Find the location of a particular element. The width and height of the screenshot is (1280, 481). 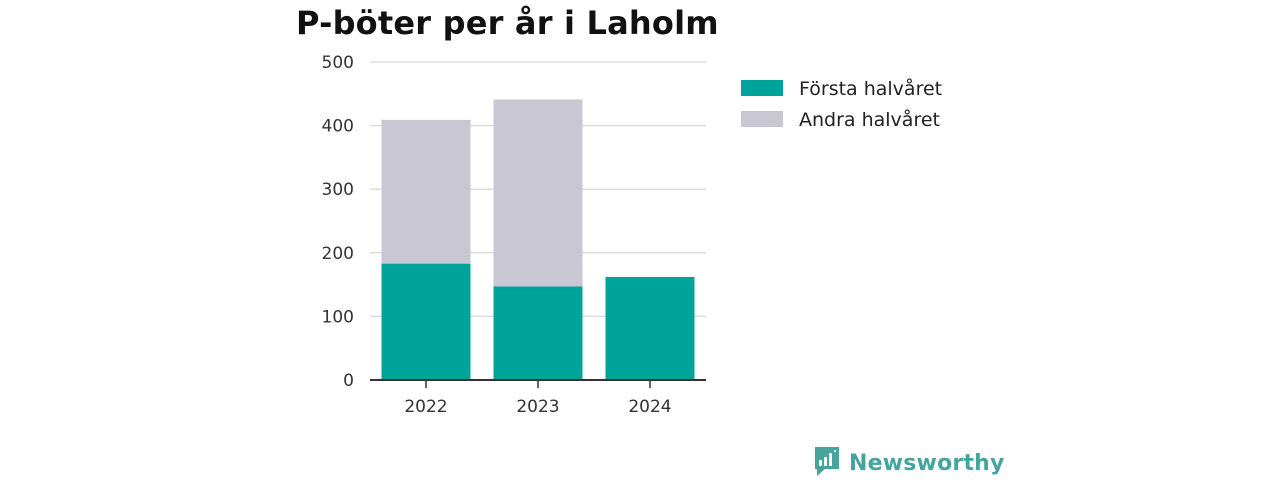

x-tick-label: 2022 is located at coordinates (425, 407).